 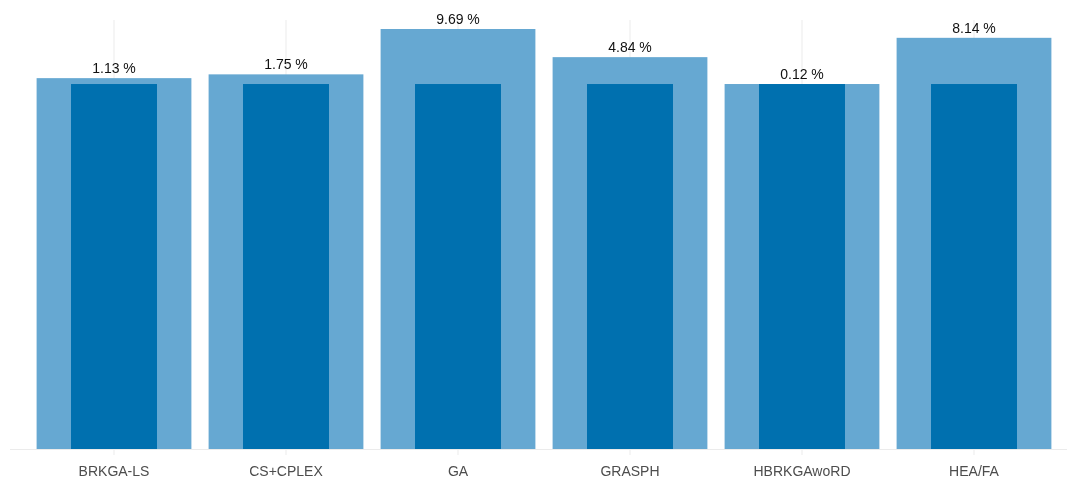 I want to click on annotation: 0.12 %, so click(x=802, y=74).